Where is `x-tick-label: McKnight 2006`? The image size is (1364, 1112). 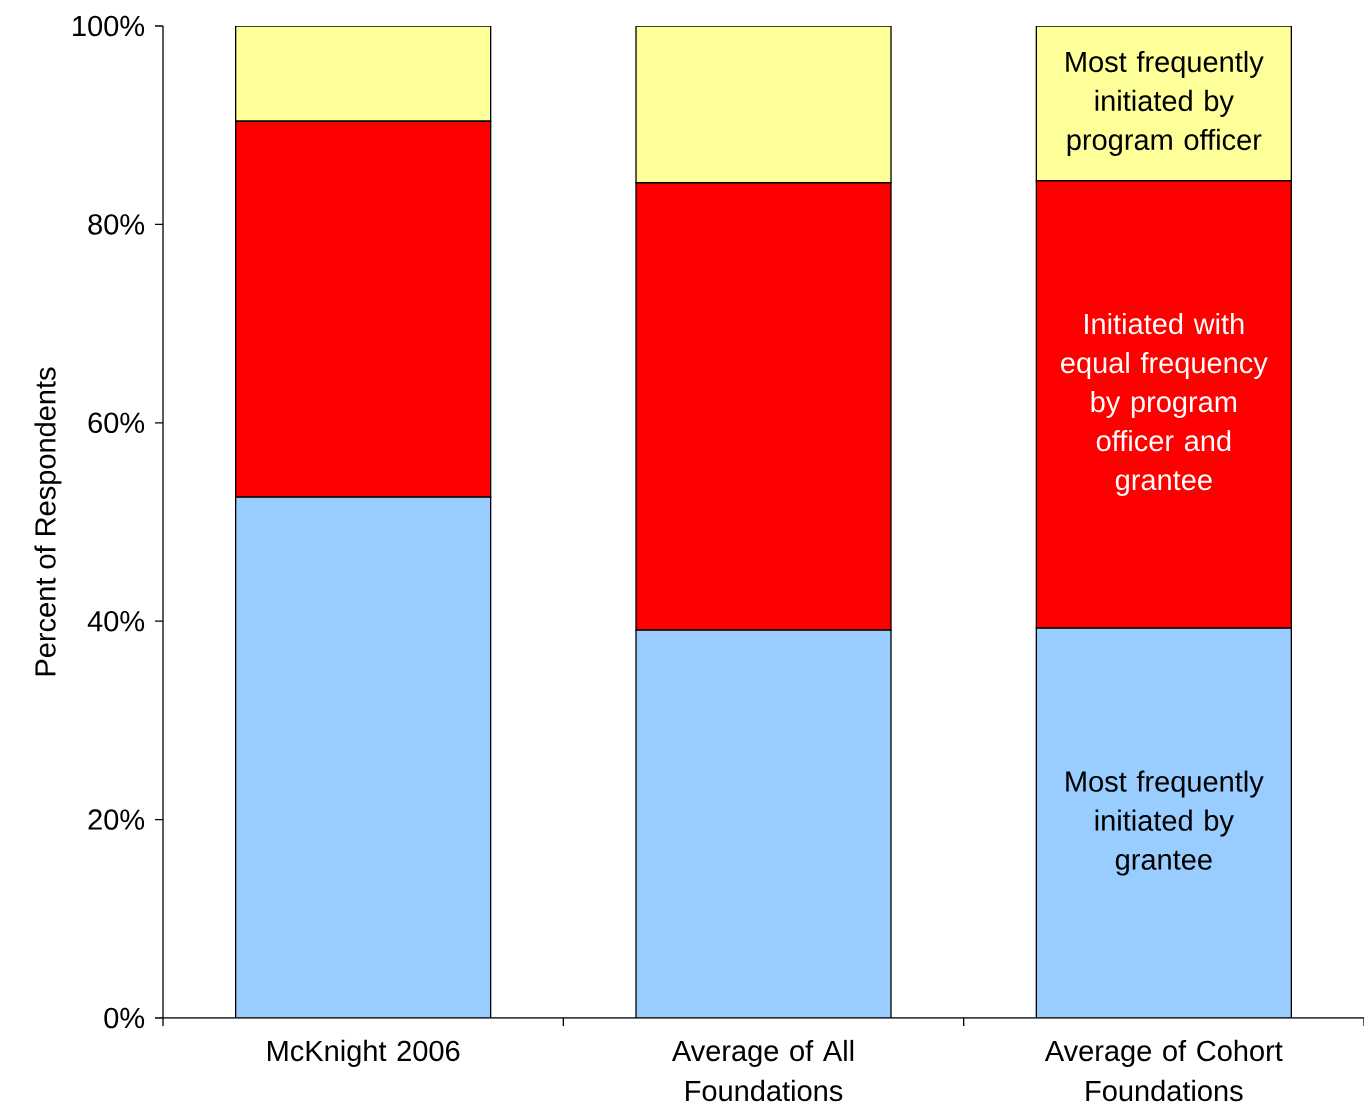 x-tick-label: McKnight 2006 is located at coordinates (364, 1053).